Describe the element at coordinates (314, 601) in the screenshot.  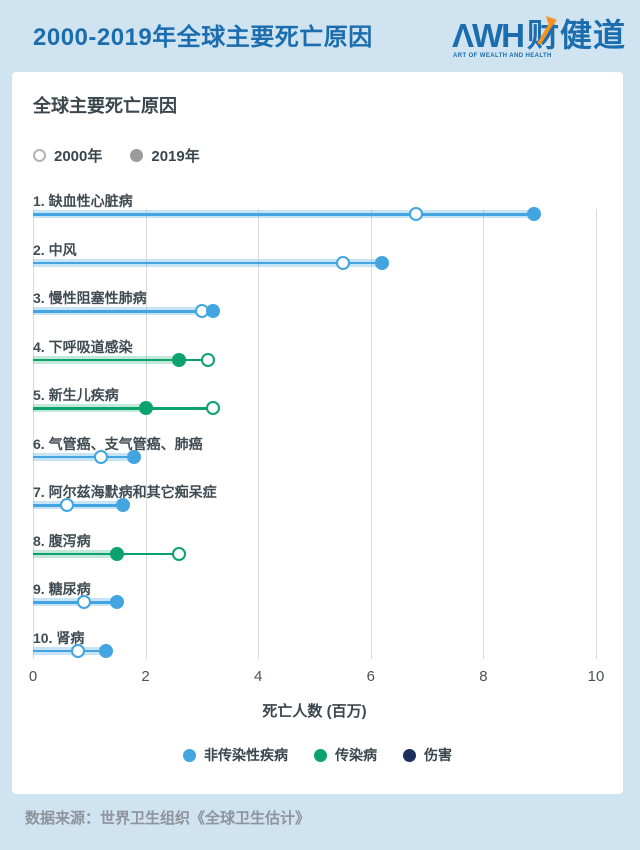
I see `chart-row: 9. 糖尿病` at that location.